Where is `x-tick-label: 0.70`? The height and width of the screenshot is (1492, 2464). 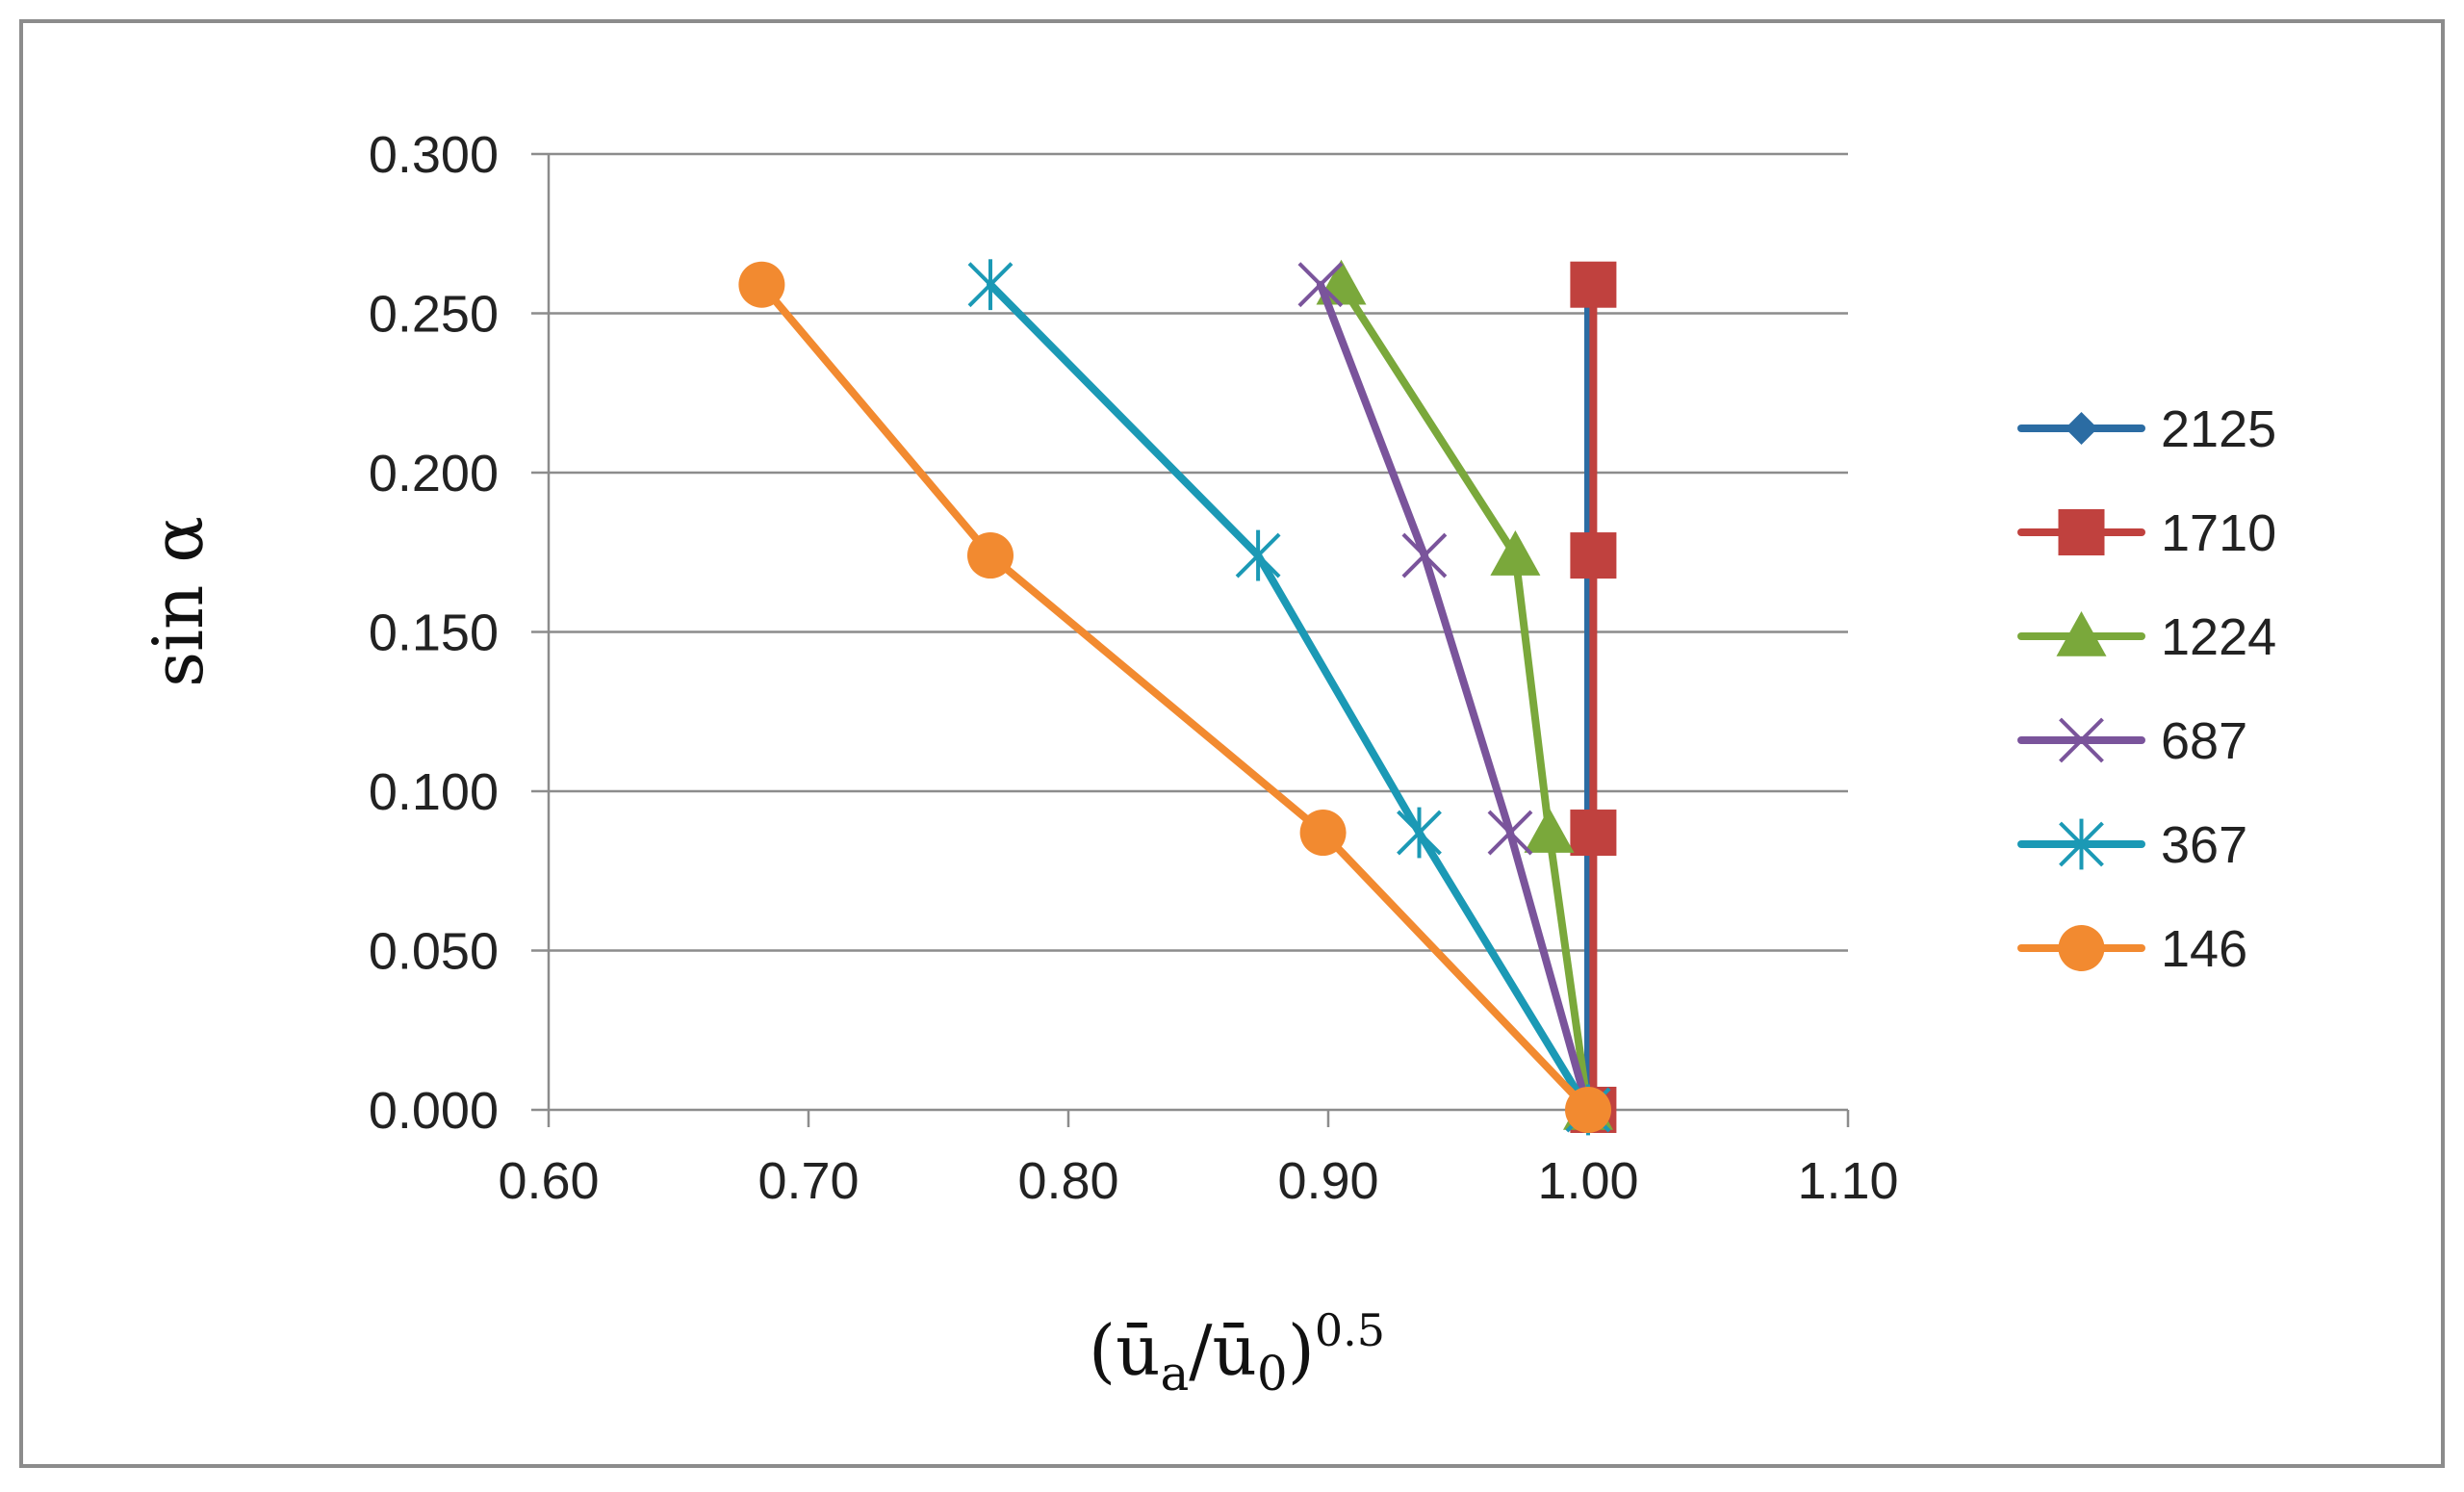
x-tick-label: 0.70 is located at coordinates (808, 1181).